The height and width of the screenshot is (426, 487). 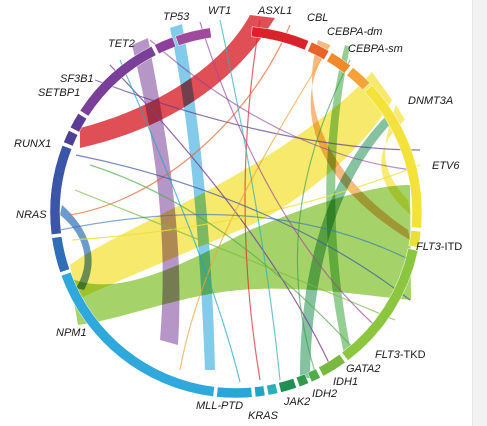 I want to click on arc-cebpa-sm, so click(x=358, y=79).